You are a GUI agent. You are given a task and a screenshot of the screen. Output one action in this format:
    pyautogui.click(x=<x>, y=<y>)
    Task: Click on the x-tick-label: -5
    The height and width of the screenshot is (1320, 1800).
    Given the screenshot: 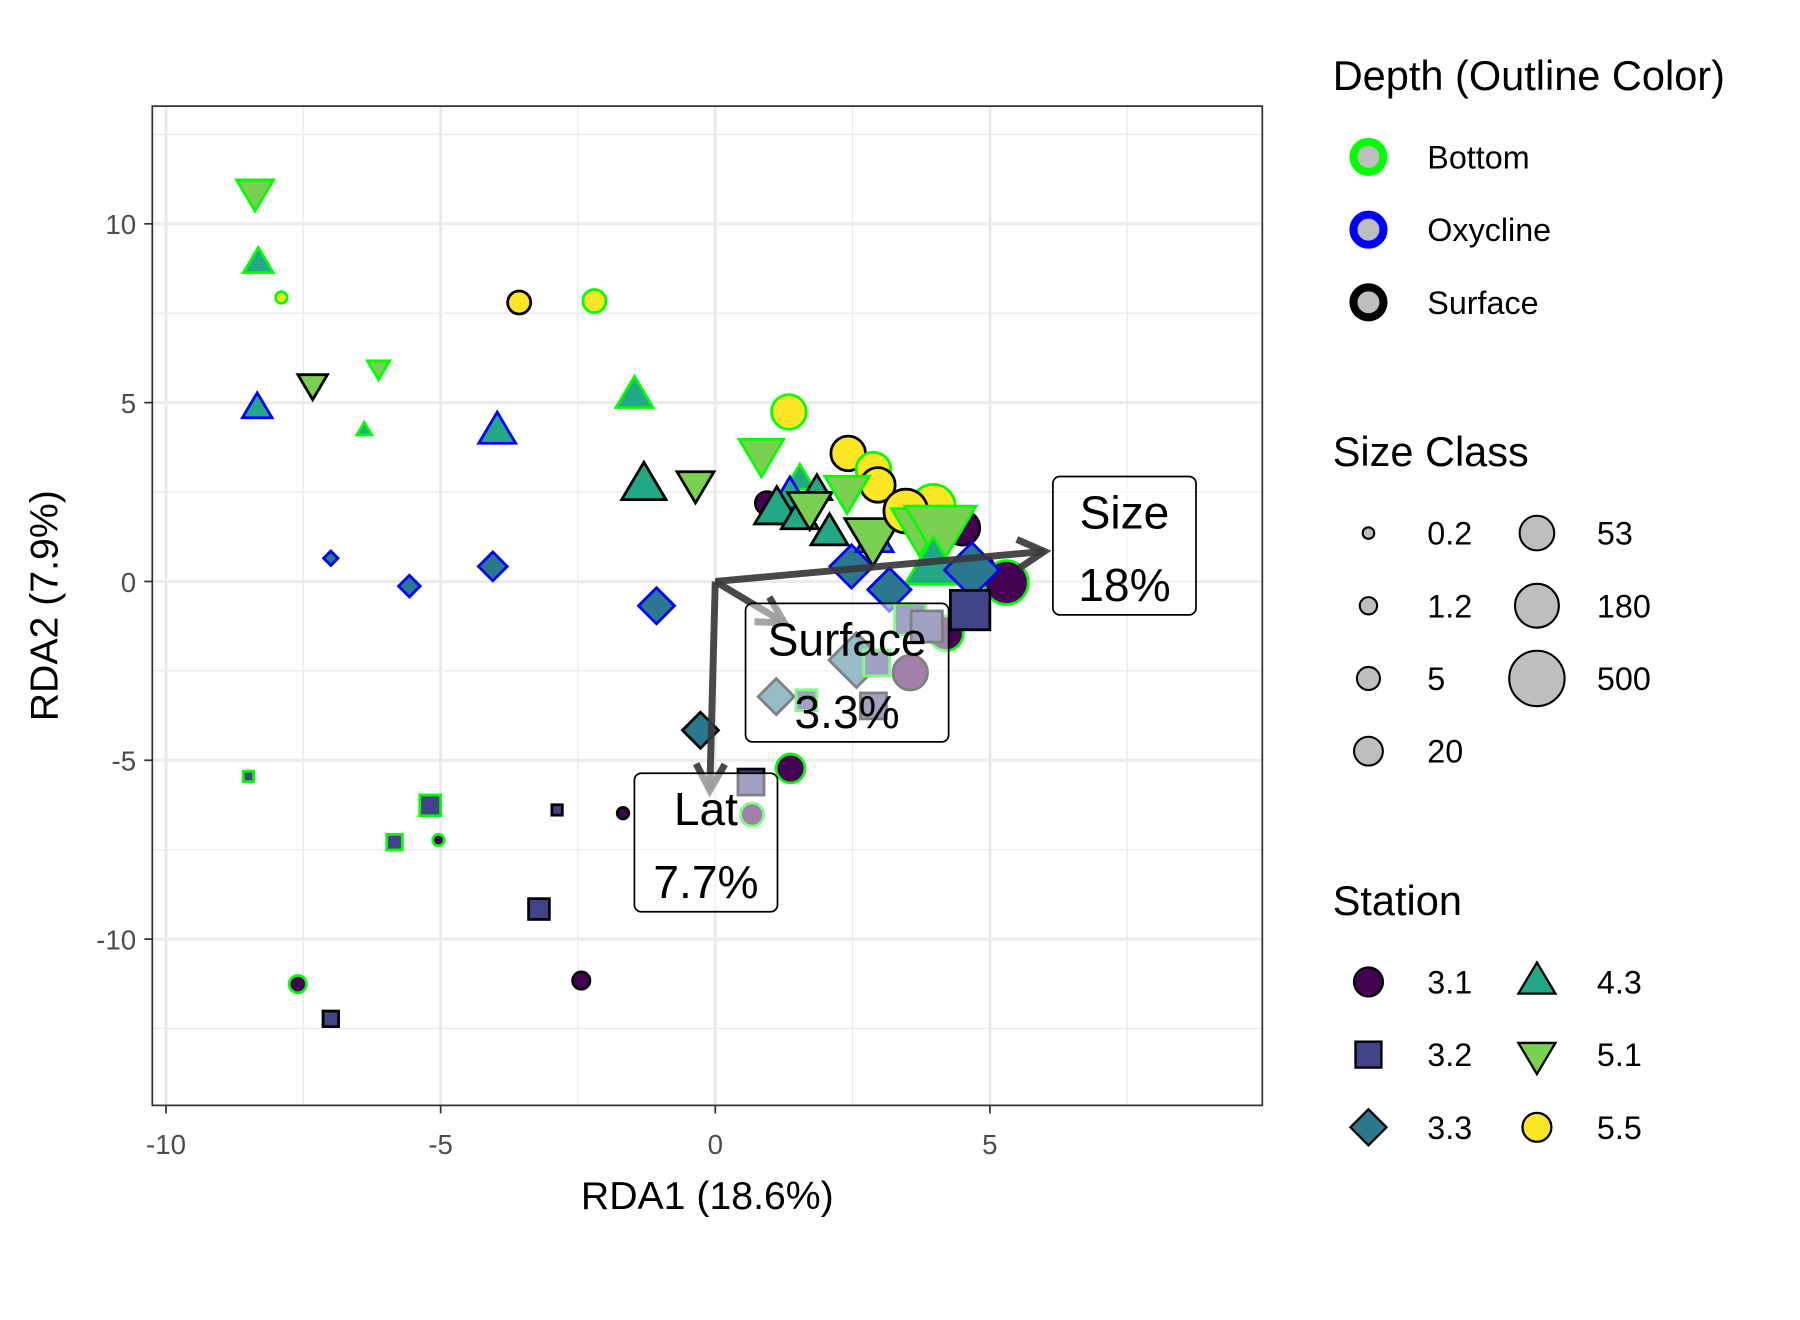 What is the action you would take?
    pyautogui.click(x=440, y=1144)
    